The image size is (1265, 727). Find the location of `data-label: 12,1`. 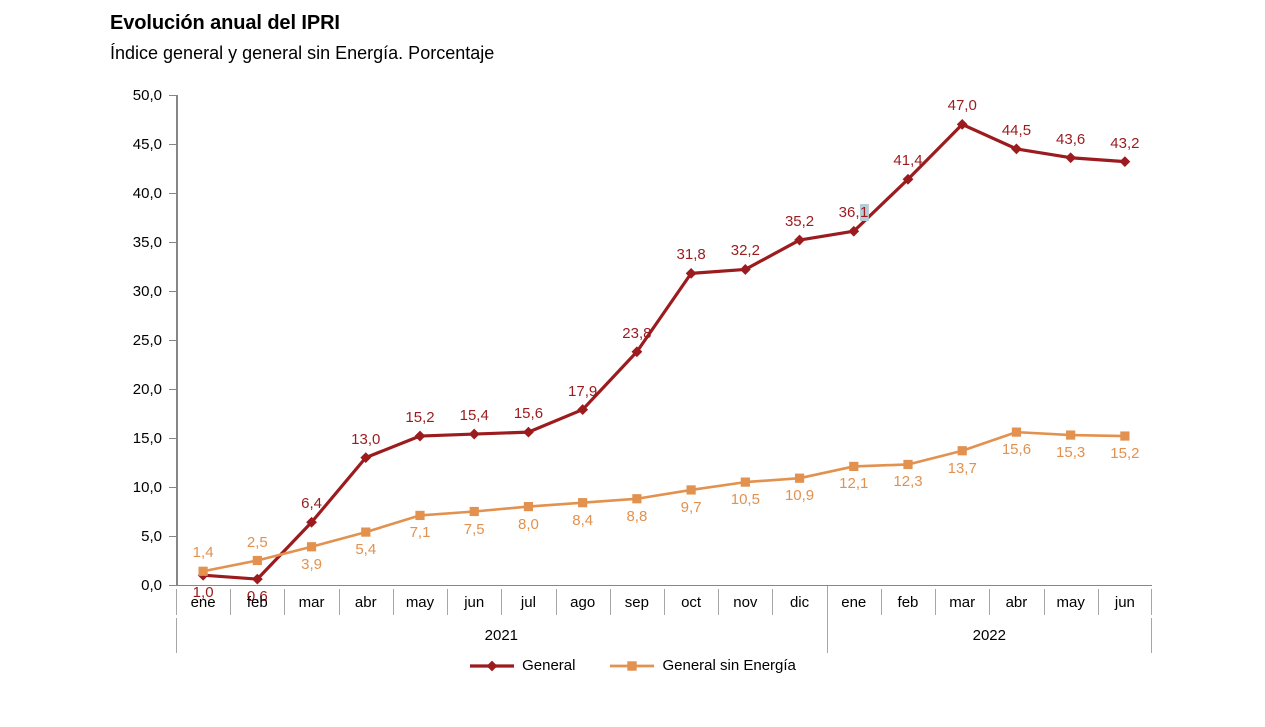

data-label: 12,1 is located at coordinates (854, 484).